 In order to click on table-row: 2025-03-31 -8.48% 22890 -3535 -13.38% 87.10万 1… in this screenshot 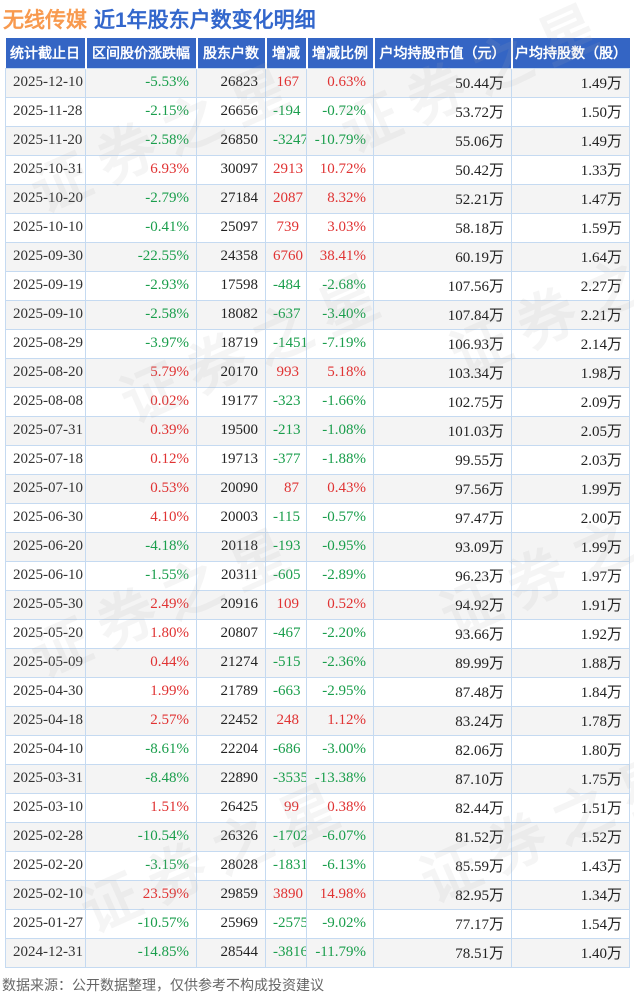, I will do `click(317, 778)`.